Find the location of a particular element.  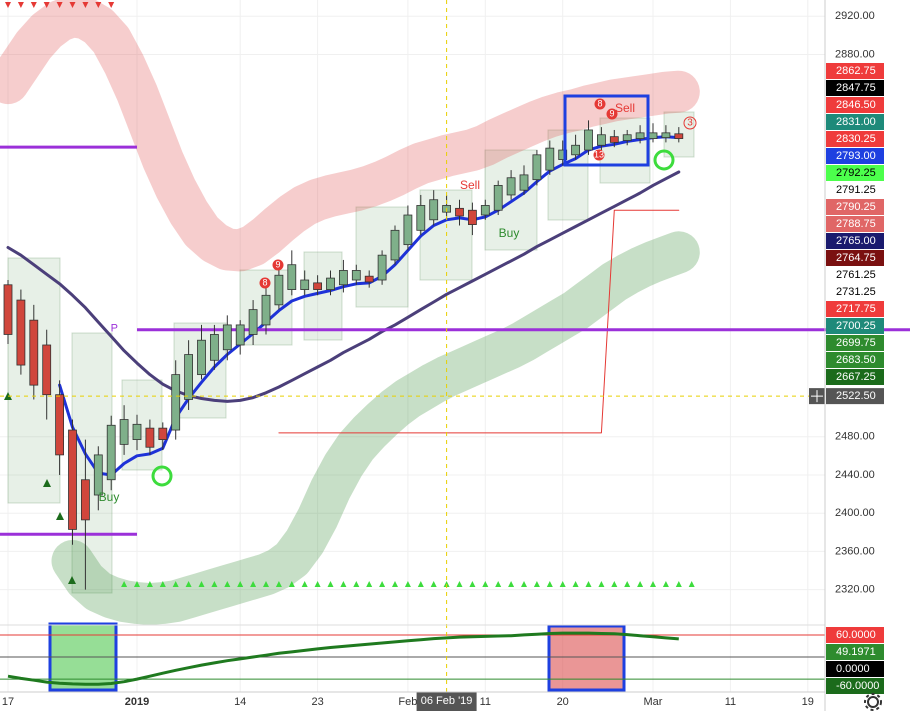

price-tag-label: 2790.25 is located at coordinates (856, 207).